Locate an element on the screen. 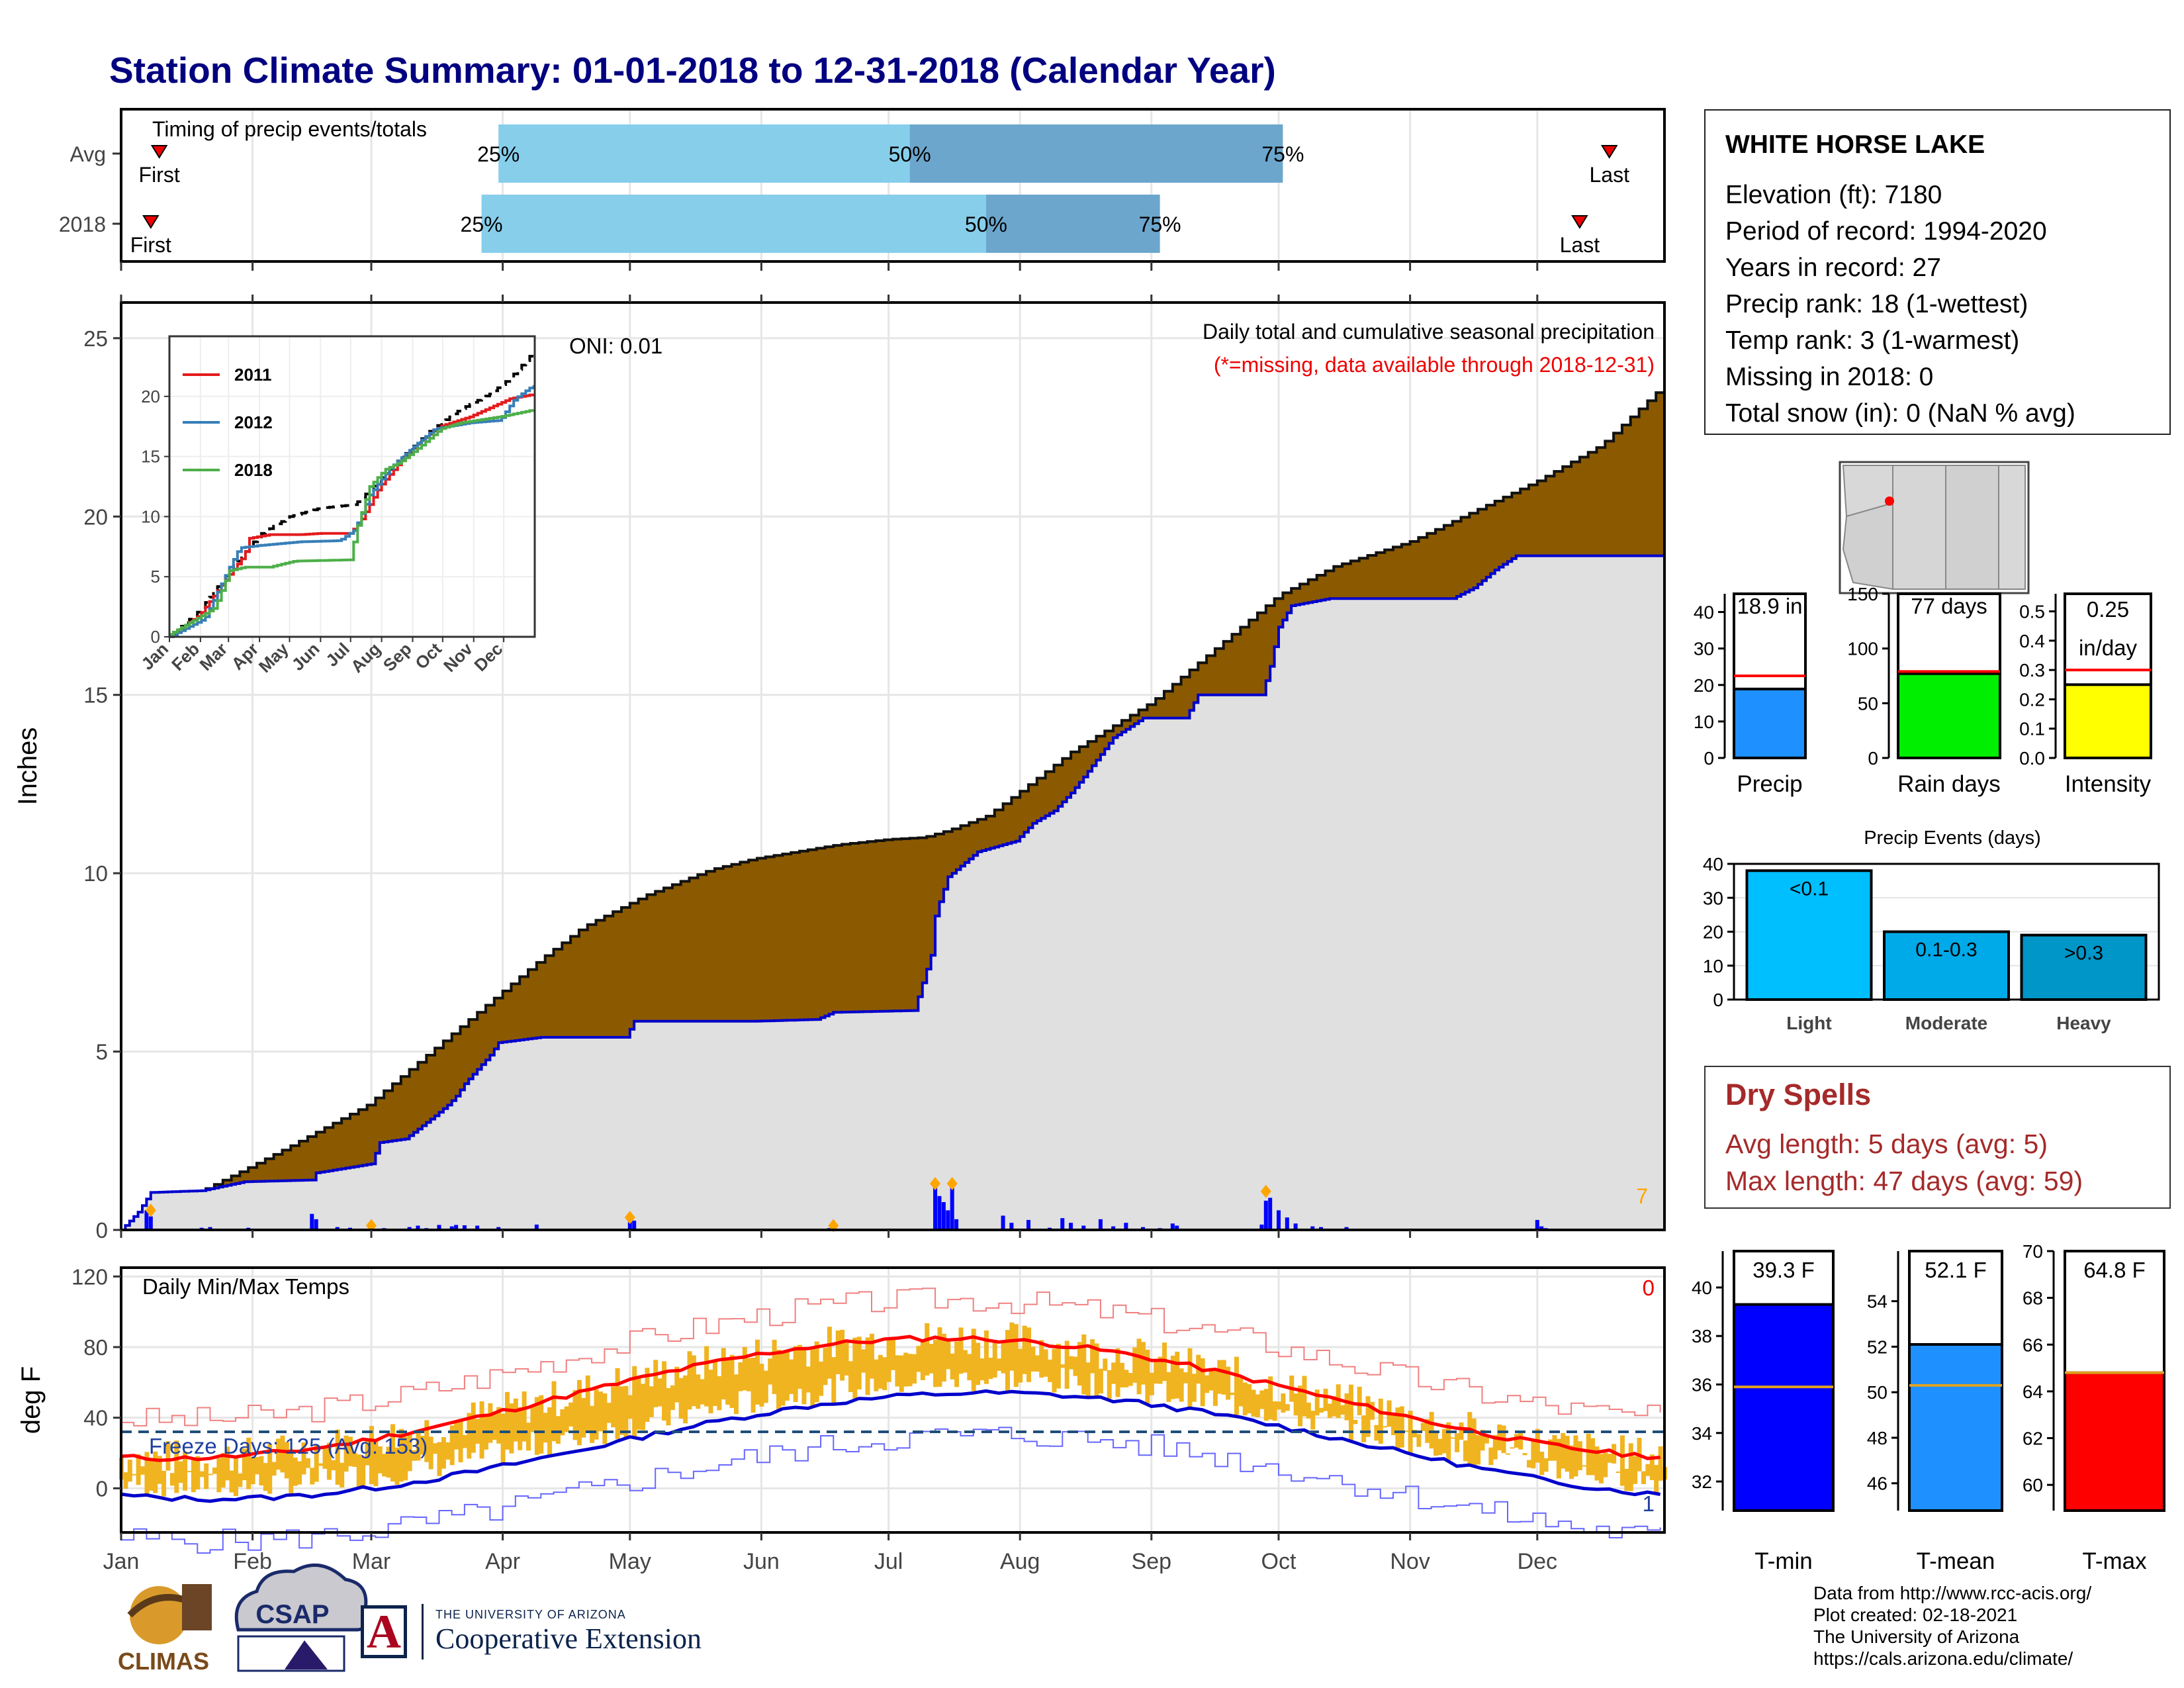 This screenshot has height=1688, width=2184. climas-block-icon is located at coordinates (197, 1607).